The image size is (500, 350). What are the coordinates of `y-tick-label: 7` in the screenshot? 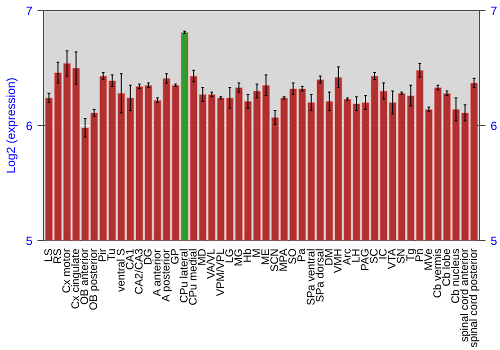 It's located at (29, 11).